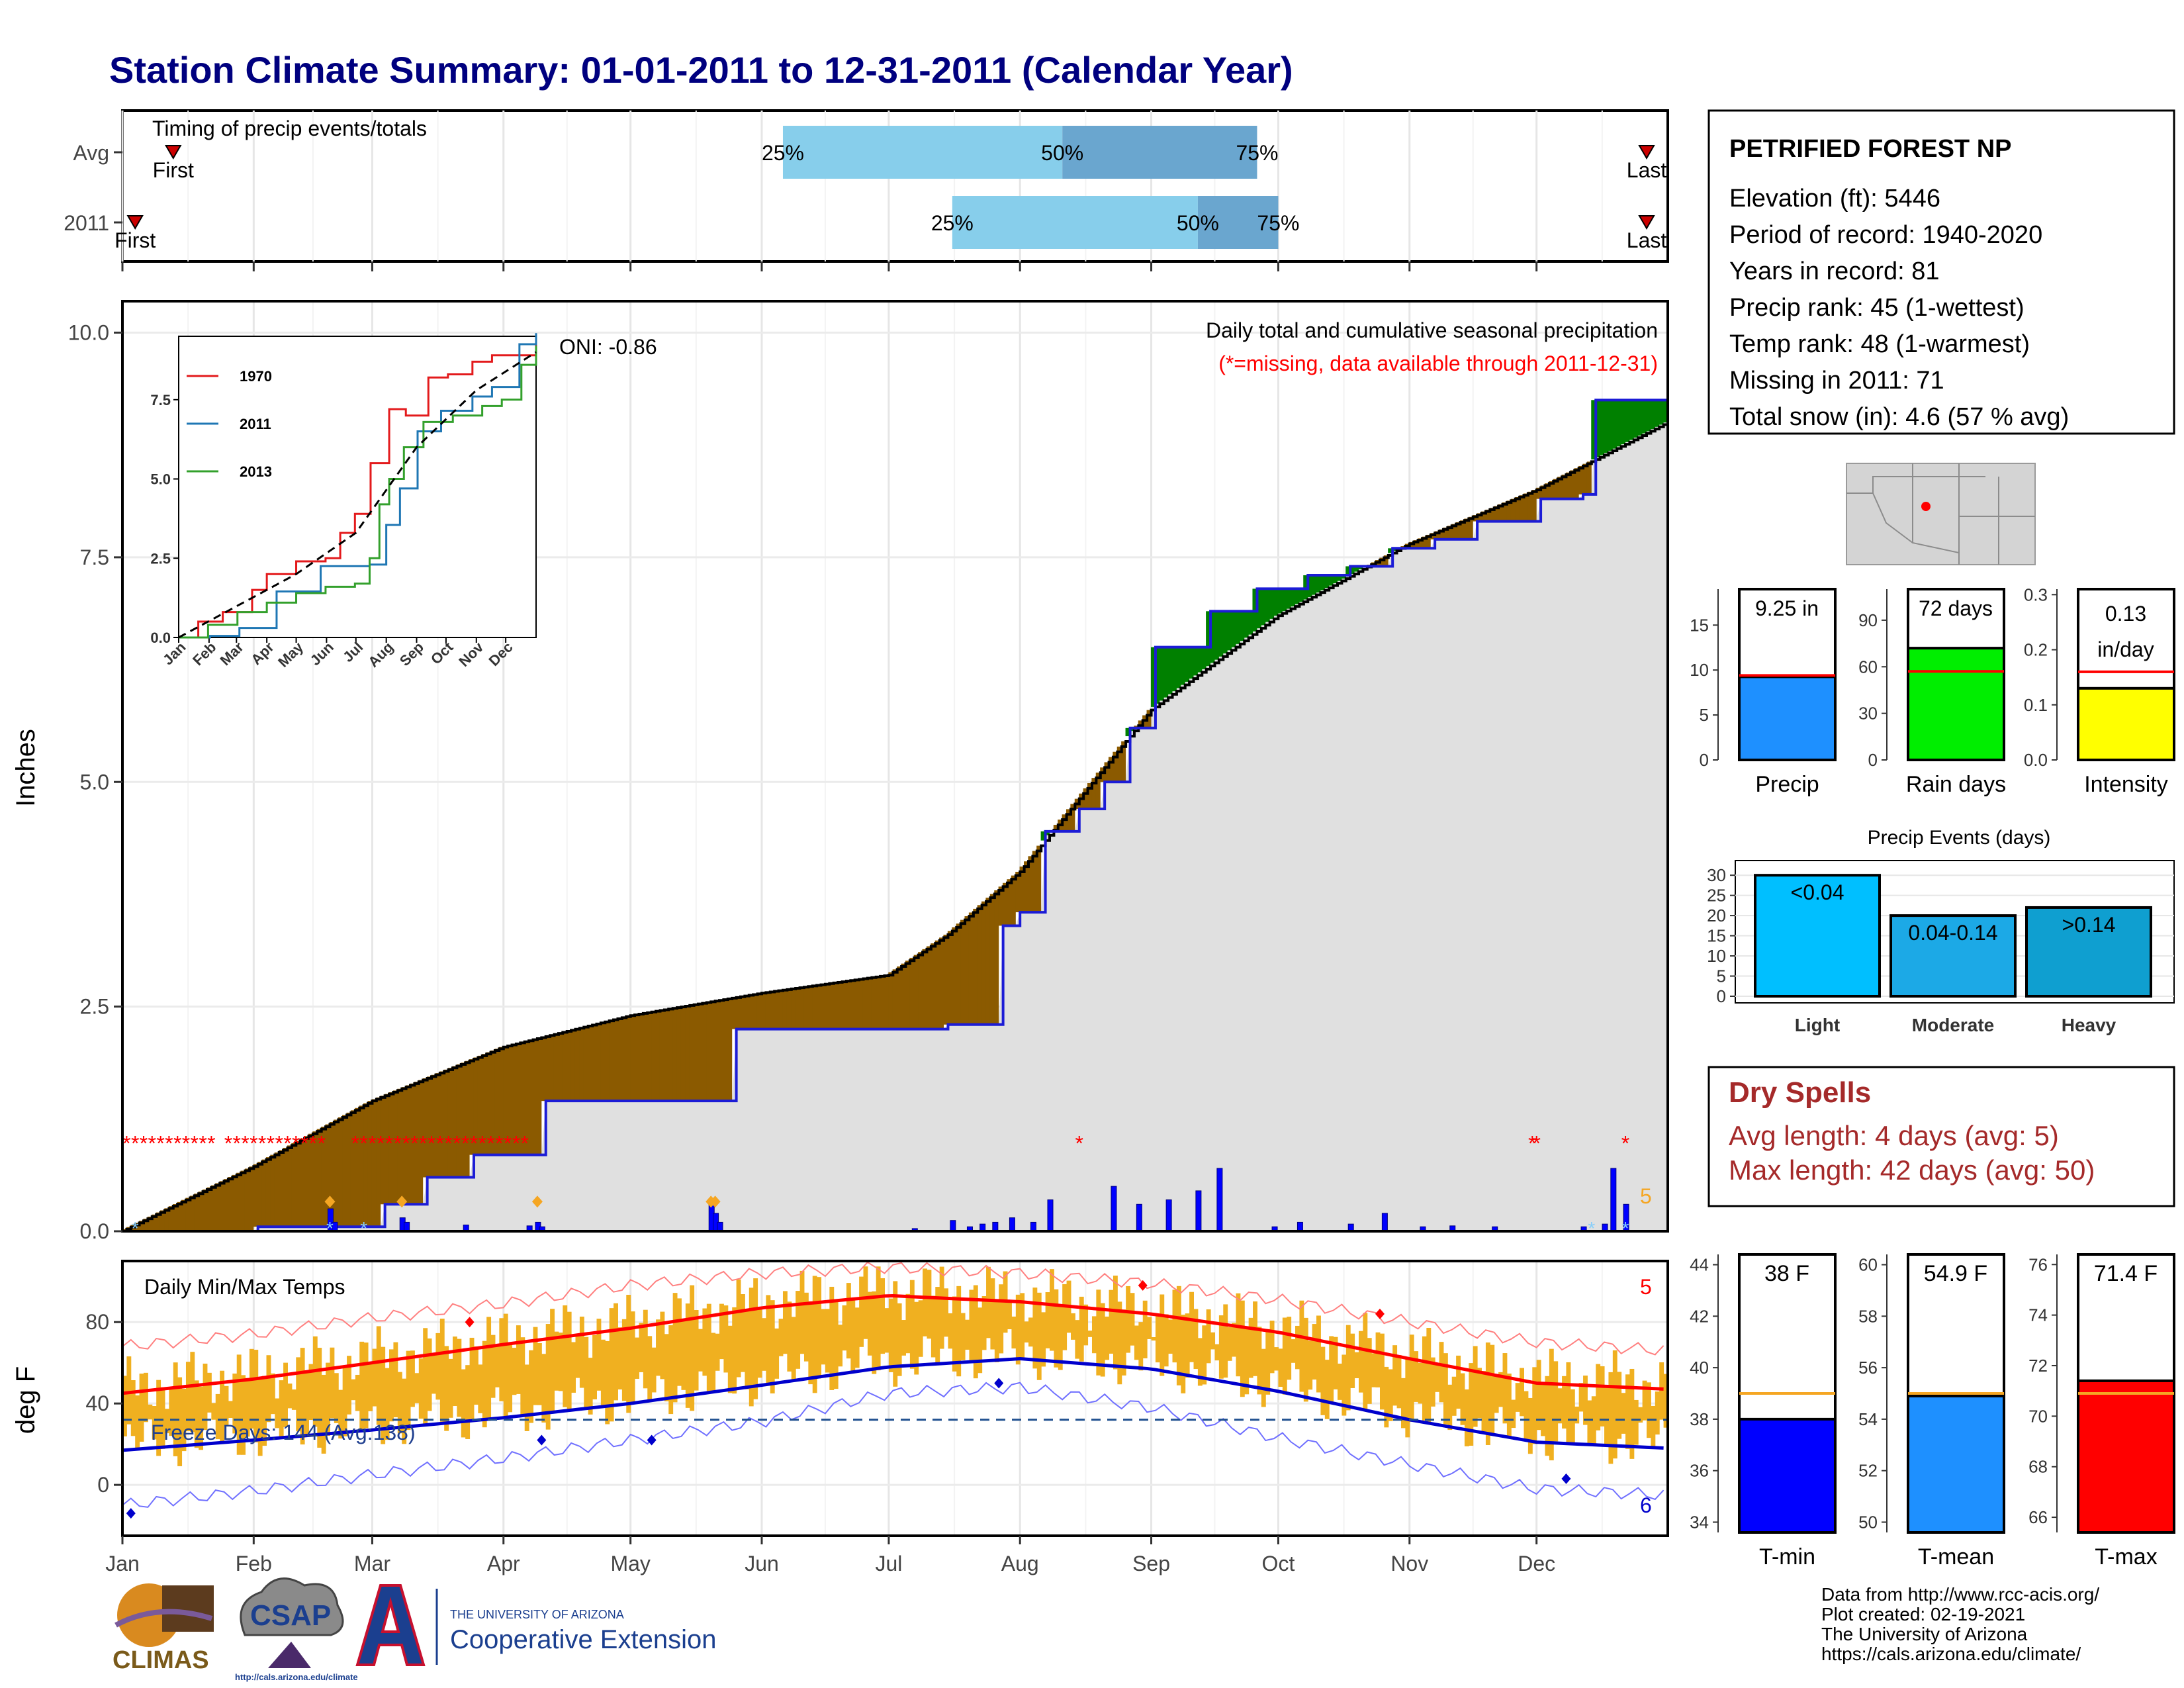  What do you see at coordinates (1198, 223) in the screenshot?
I see `timing-pct-label: 50%` at bounding box center [1198, 223].